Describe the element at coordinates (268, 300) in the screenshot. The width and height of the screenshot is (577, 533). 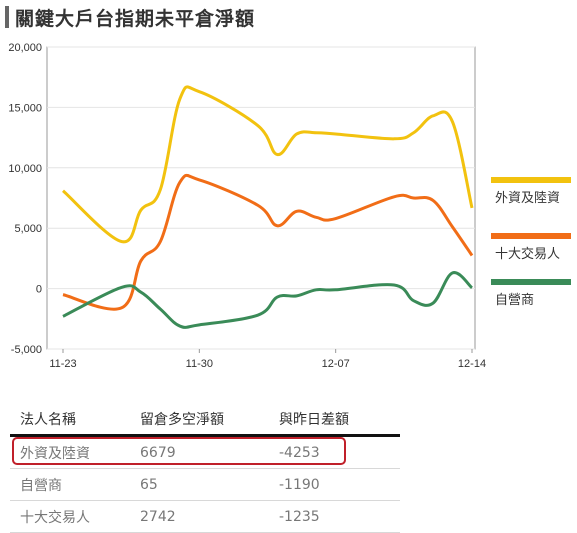
I see `dealer-series-line` at that location.